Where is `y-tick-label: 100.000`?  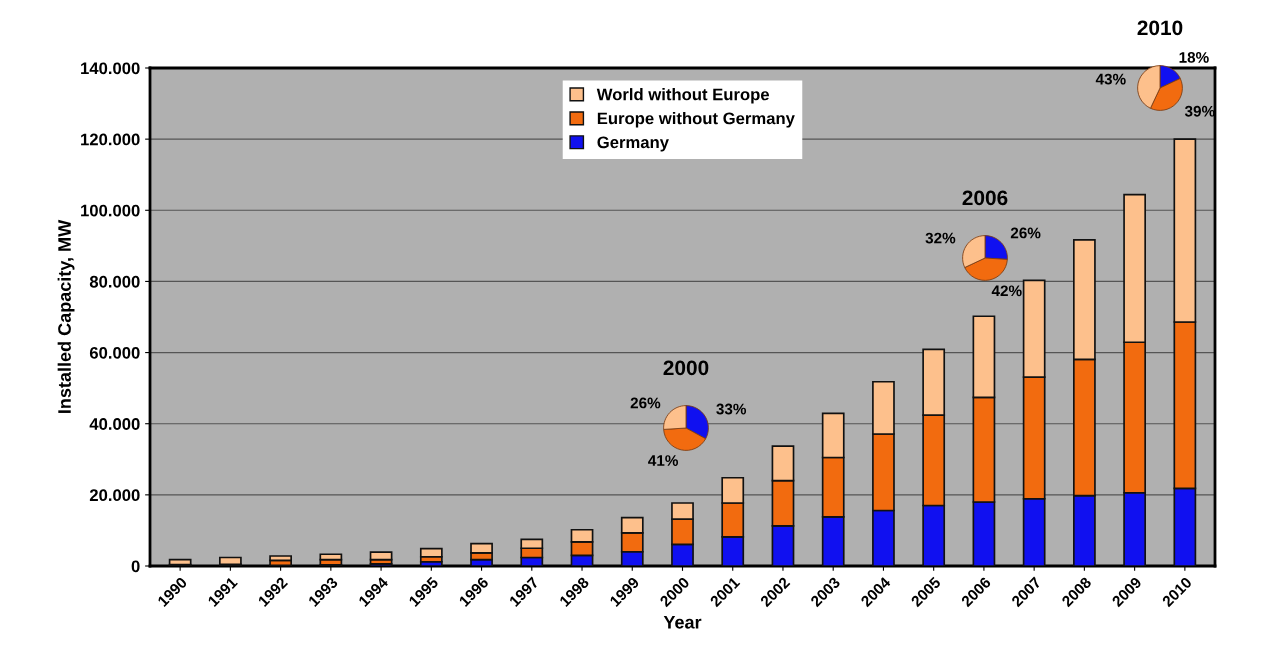 y-tick-label: 100.000 is located at coordinates (110, 210).